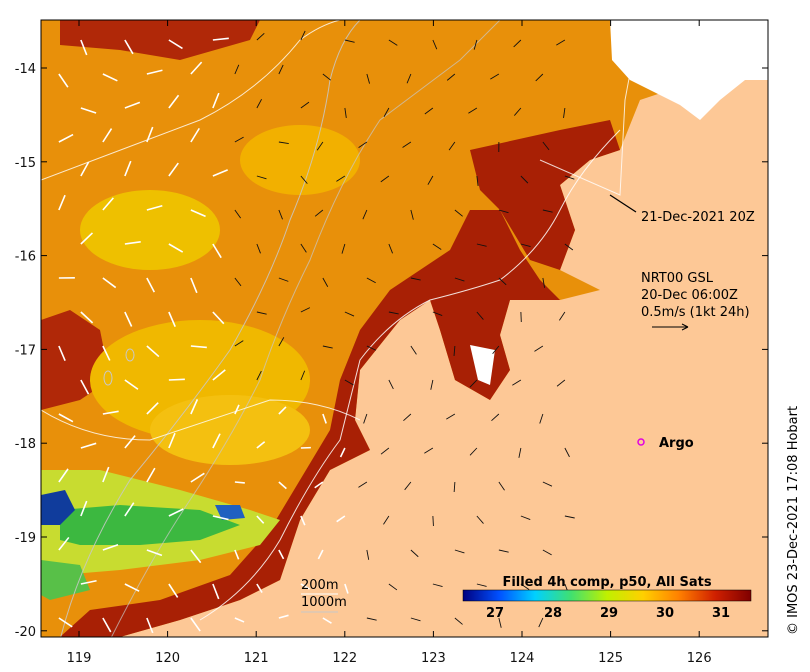  I want to click on colorbar: Filled 4h comp, p50, All Sats 27 28 29 30 31, so click(607, 598).